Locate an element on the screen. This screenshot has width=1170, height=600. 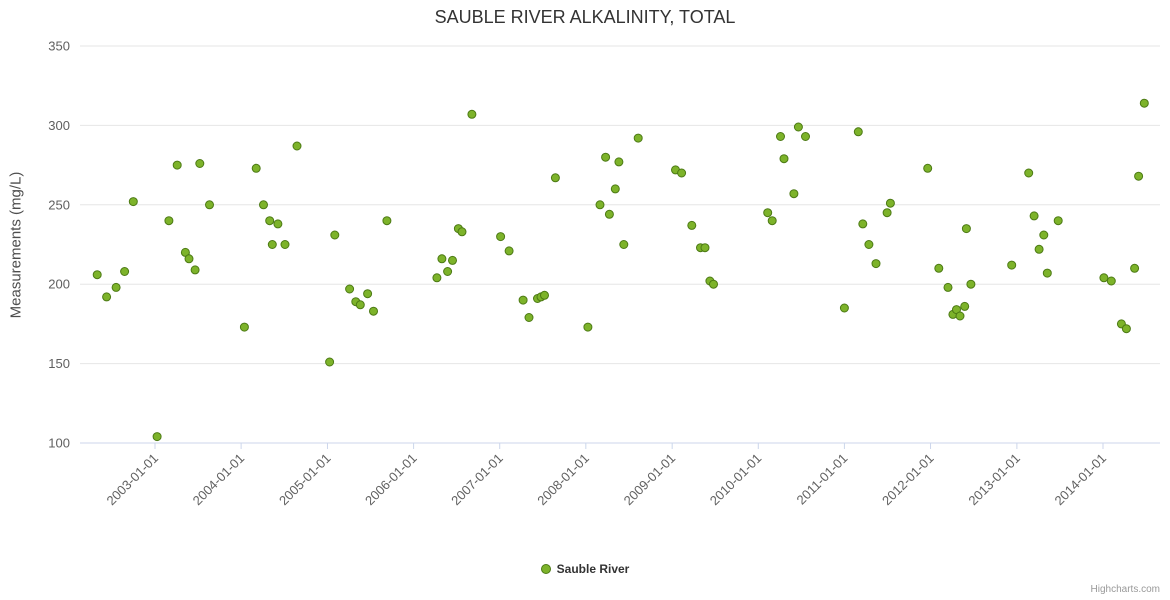
x-axis-tick-label: 2008-01-01 is located at coordinates (563, 480).